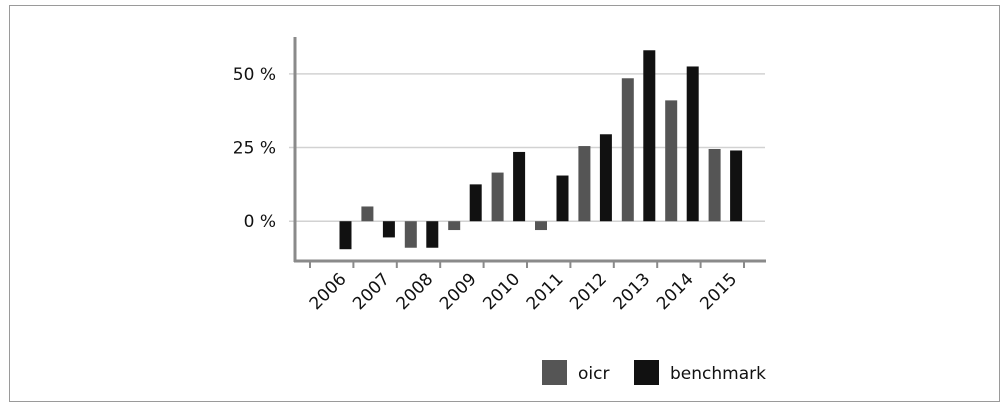 This screenshot has width=1002, height=406. Describe the element at coordinates (415, 291) in the screenshot. I see `x-tick-label: 2008` at that location.